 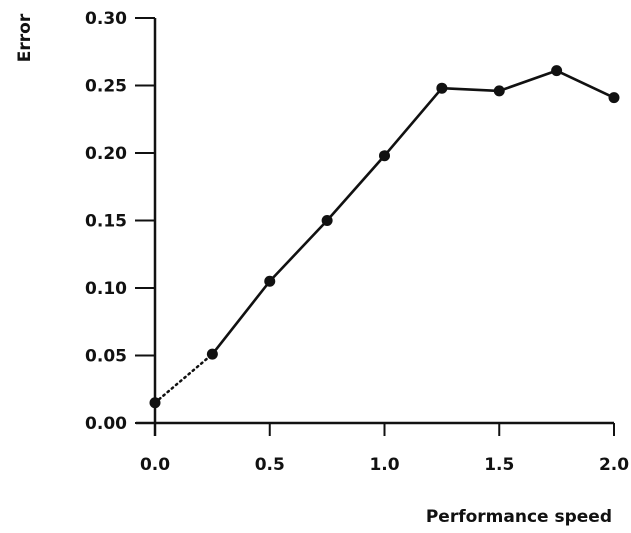 What do you see at coordinates (614, 465) in the screenshot?
I see `x-tick-label: 2.0` at bounding box center [614, 465].